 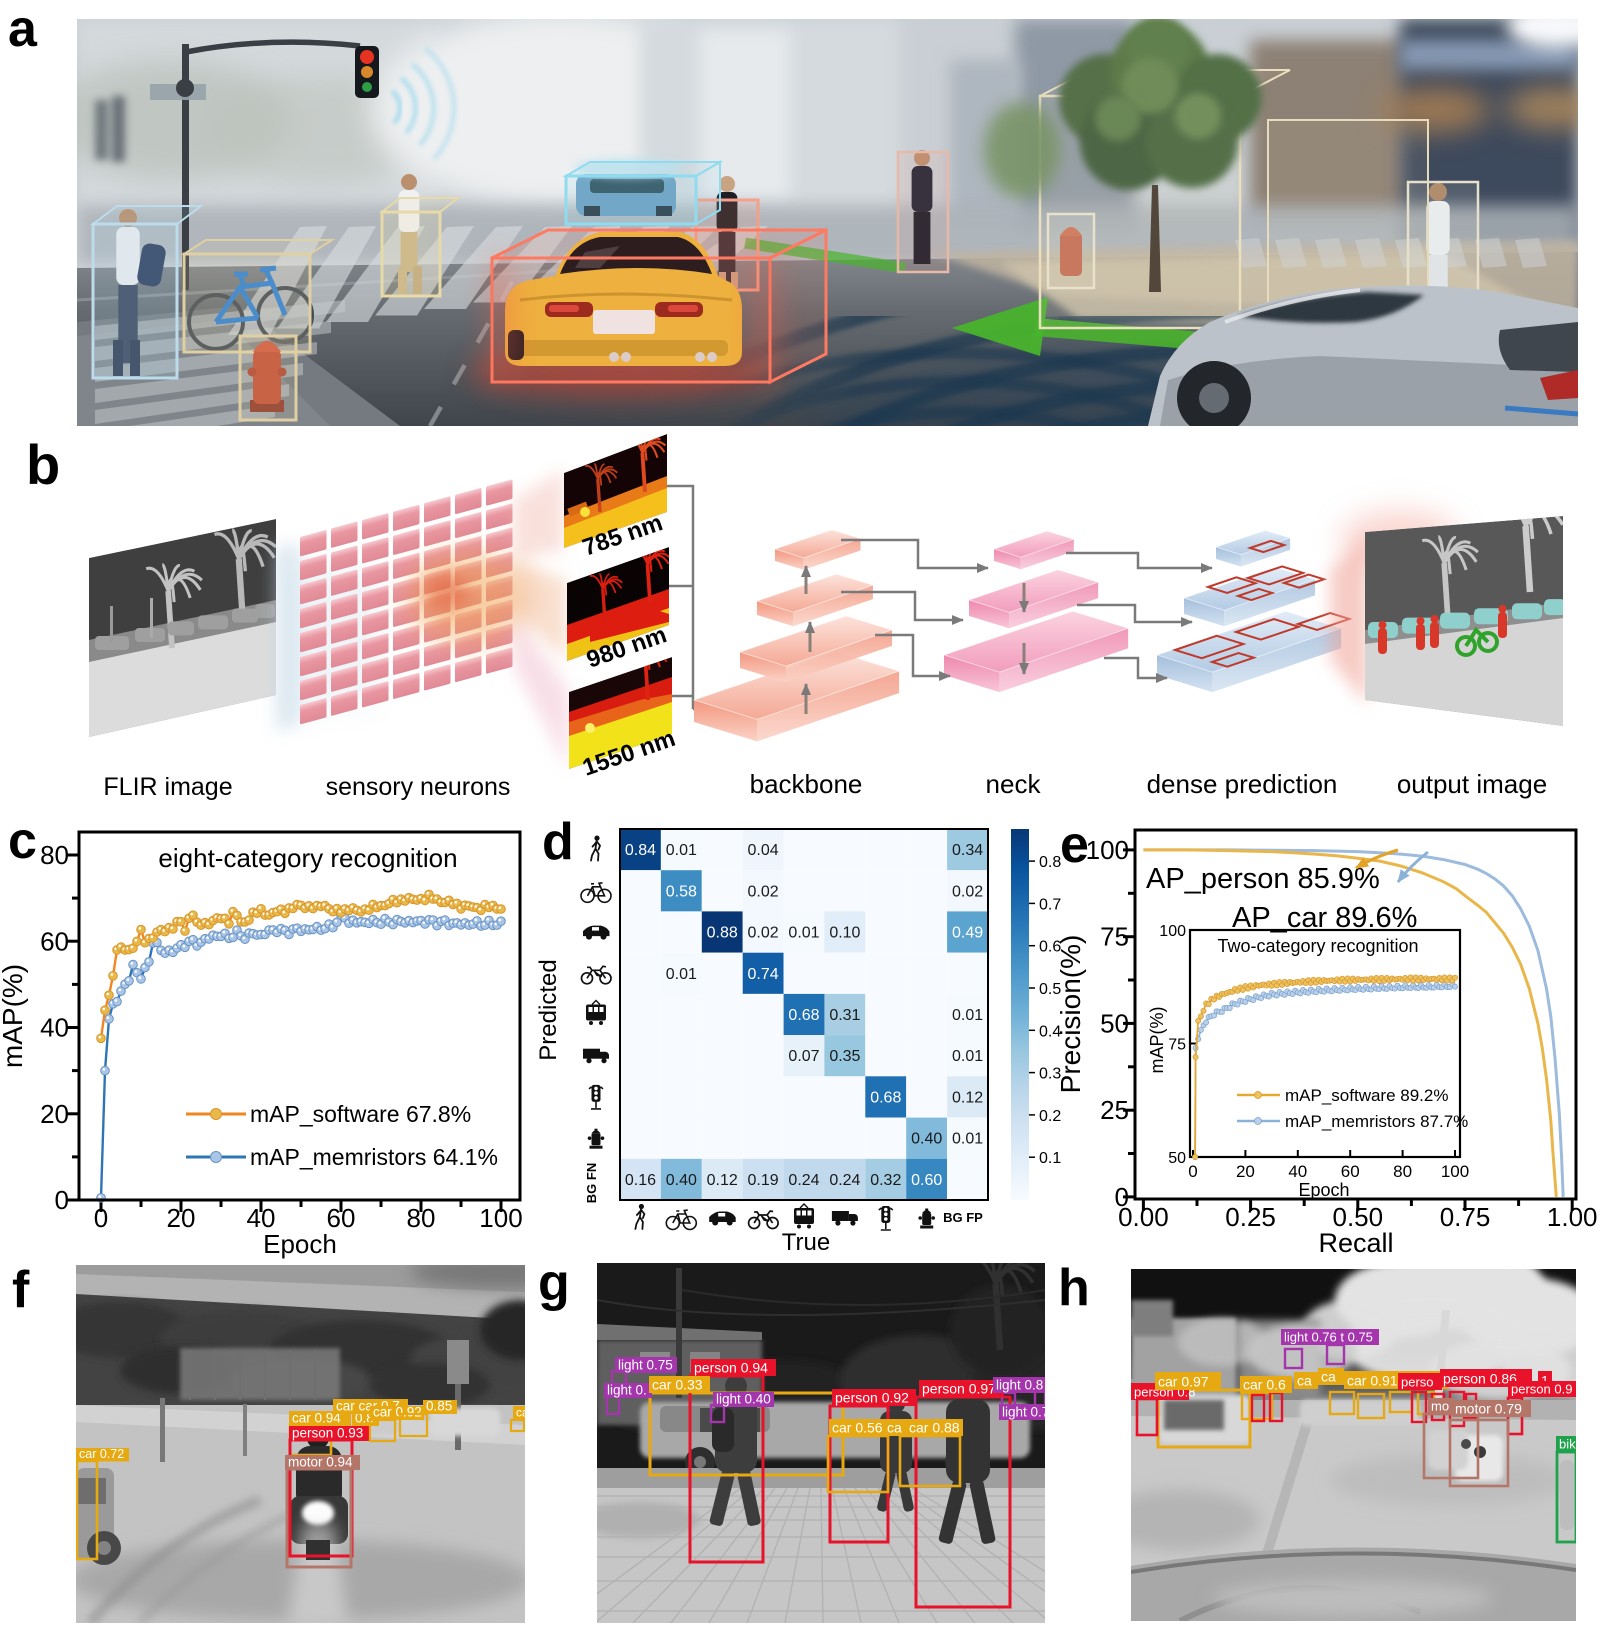 What do you see at coordinates (844, 933) in the screenshot?
I see `svg-text: 0.10` at bounding box center [844, 933].